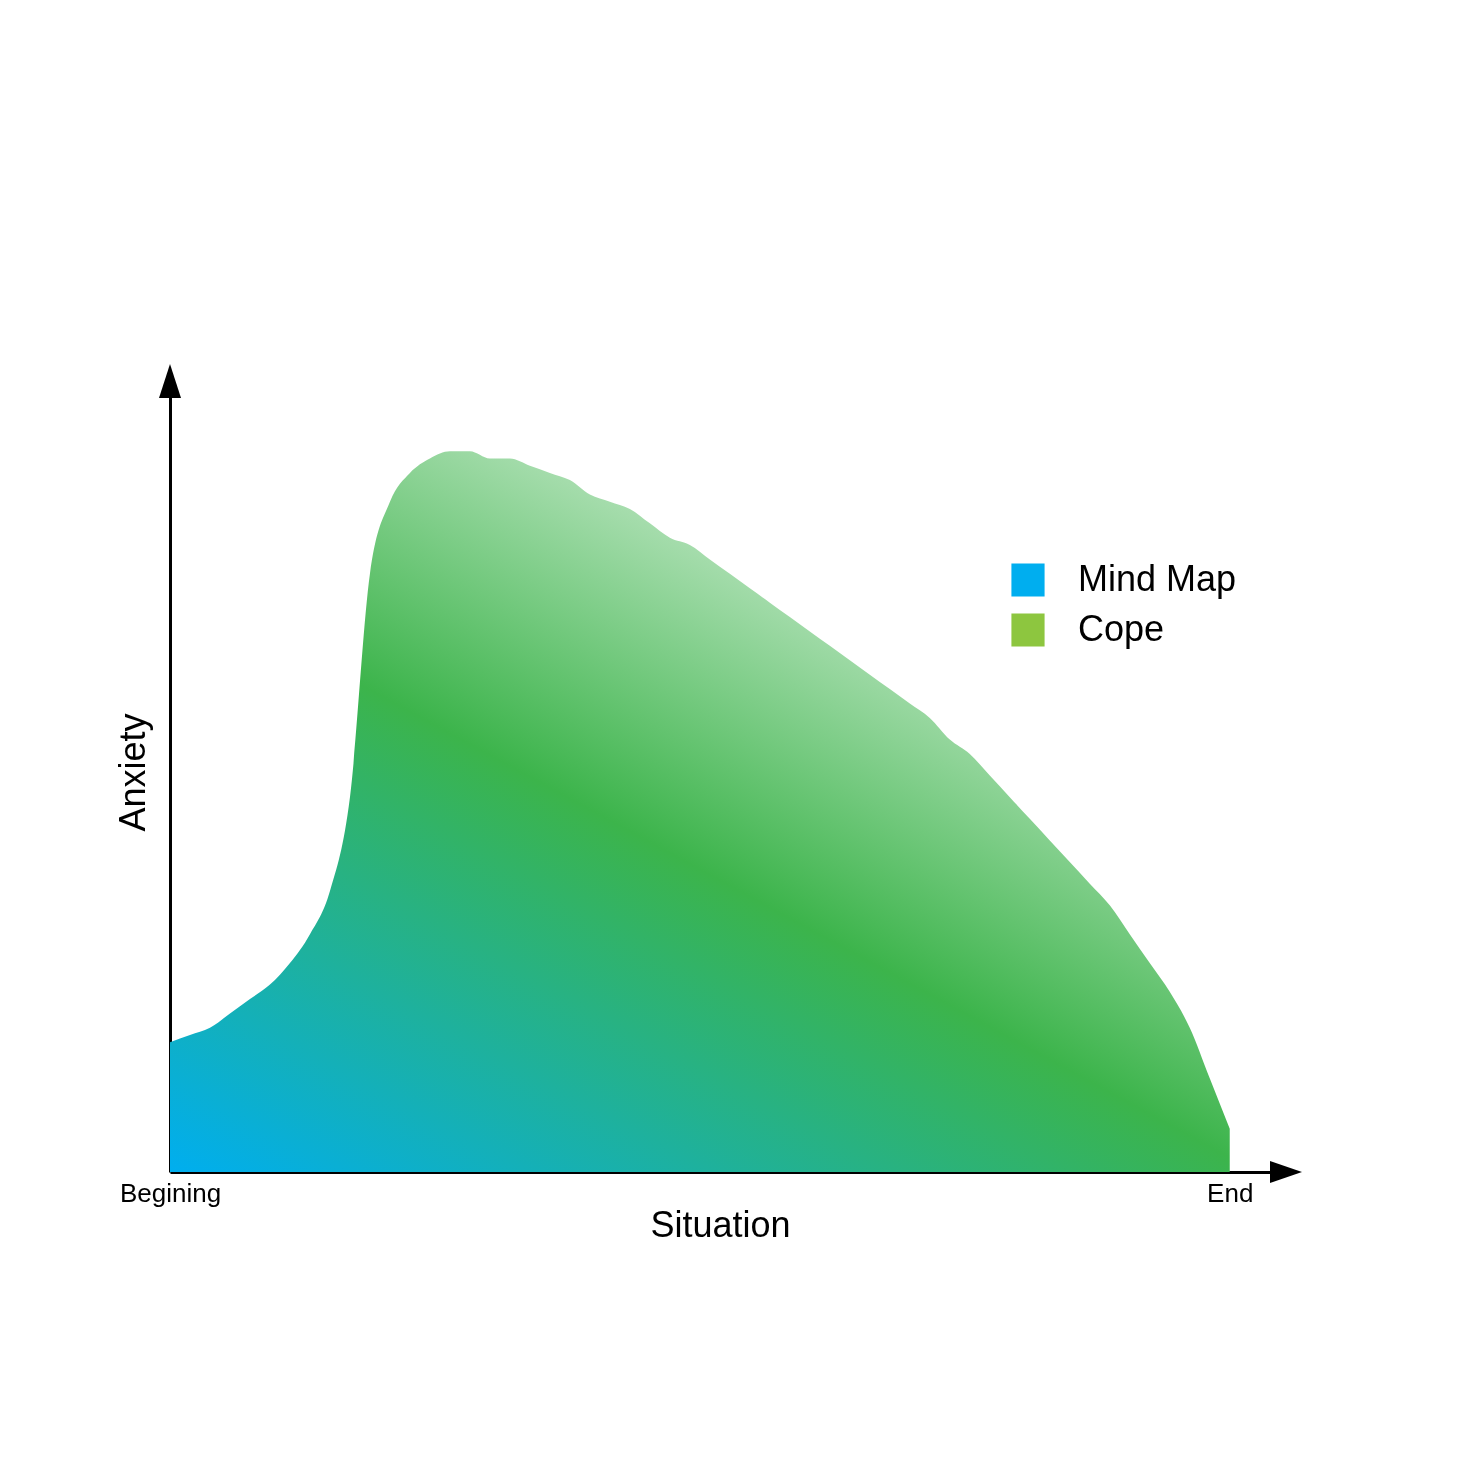 This screenshot has width=1458, height=1458. What do you see at coordinates (170, 1192) in the screenshot?
I see `x-tick-label: Begining` at bounding box center [170, 1192].